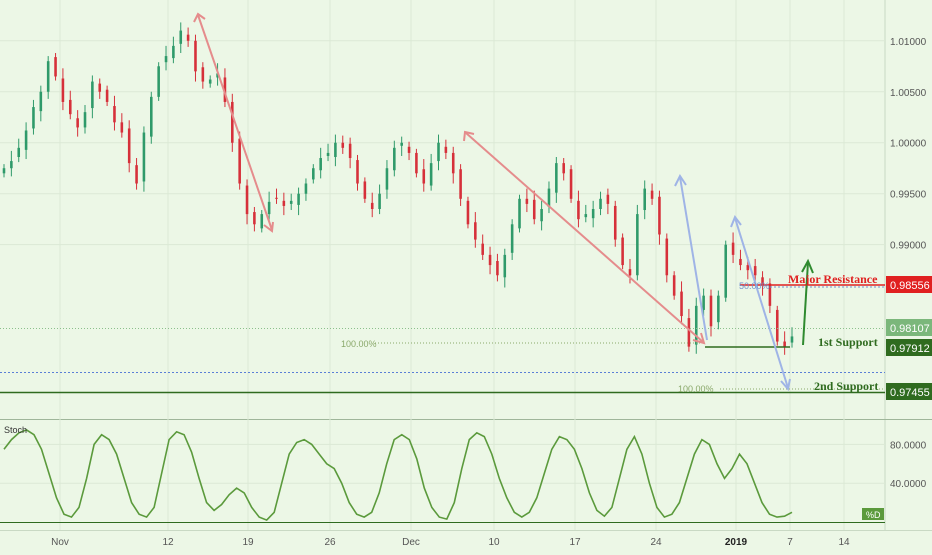  Describe the element at coordinates (494, 542) in the screenshot. I see `time-tick-label: 10` at that location.